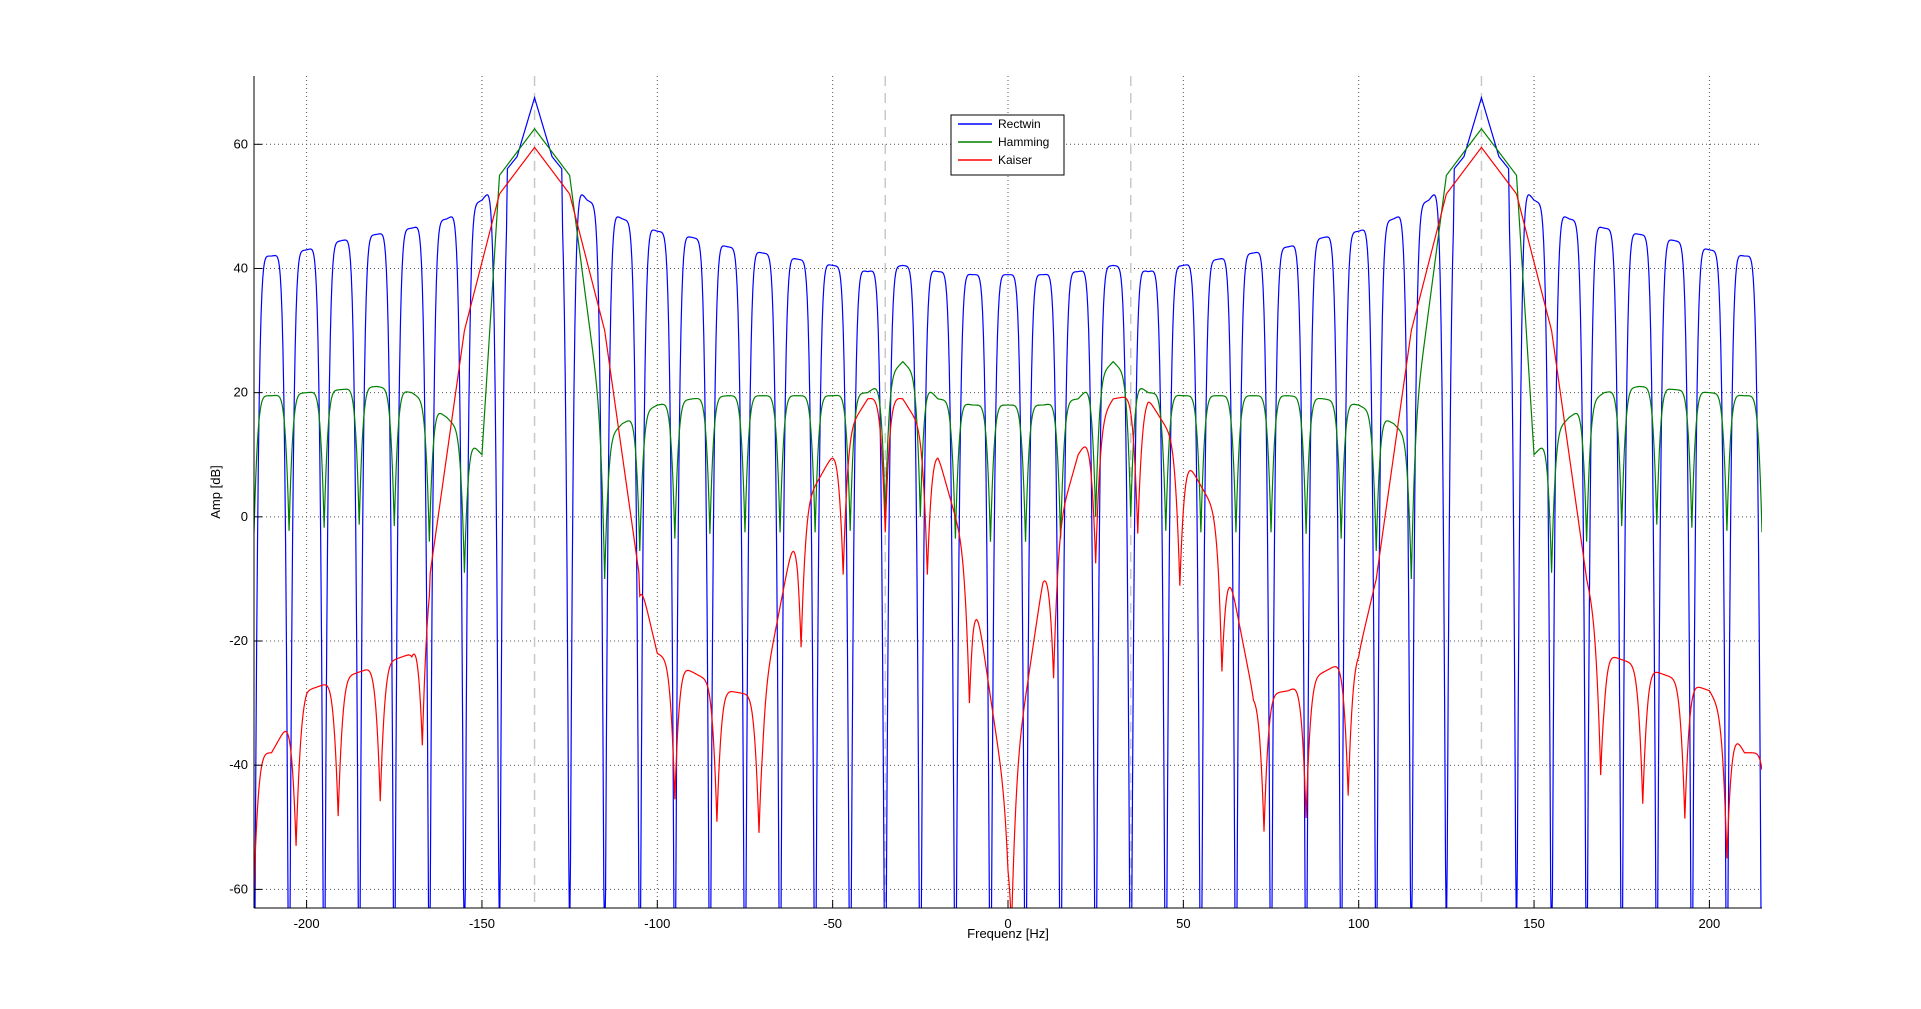 The height and width of the screenshot is (1009, 1921). I want to click on x-tick-label: -50, so click(832, 923).